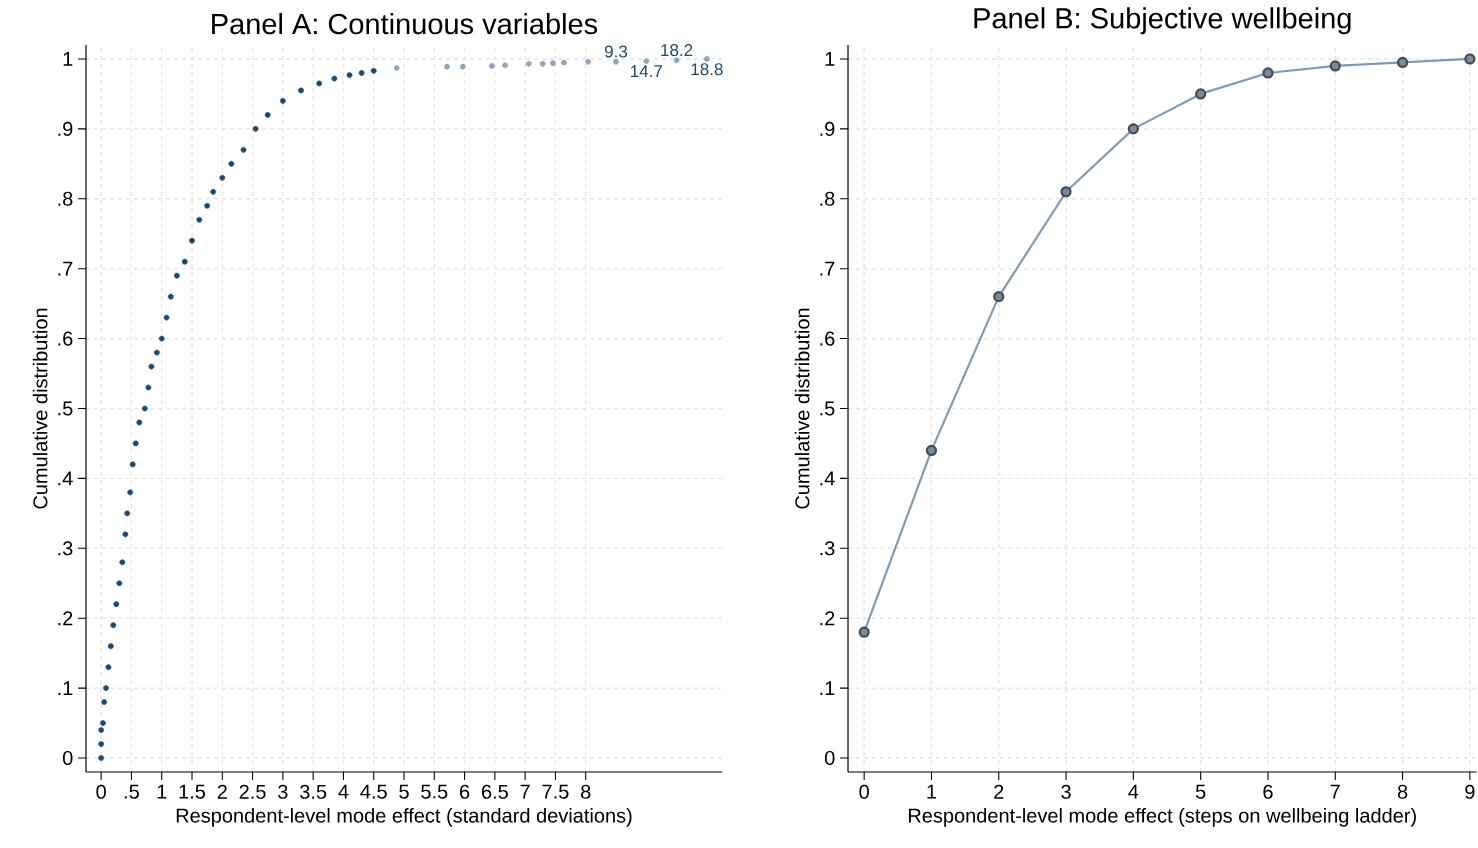 This screenshot has height=848, width=1478. What do you see at coordinates (864, 791) in the screenshot?
I see `x-tick-label: 0` at bounding box center [864, 791].